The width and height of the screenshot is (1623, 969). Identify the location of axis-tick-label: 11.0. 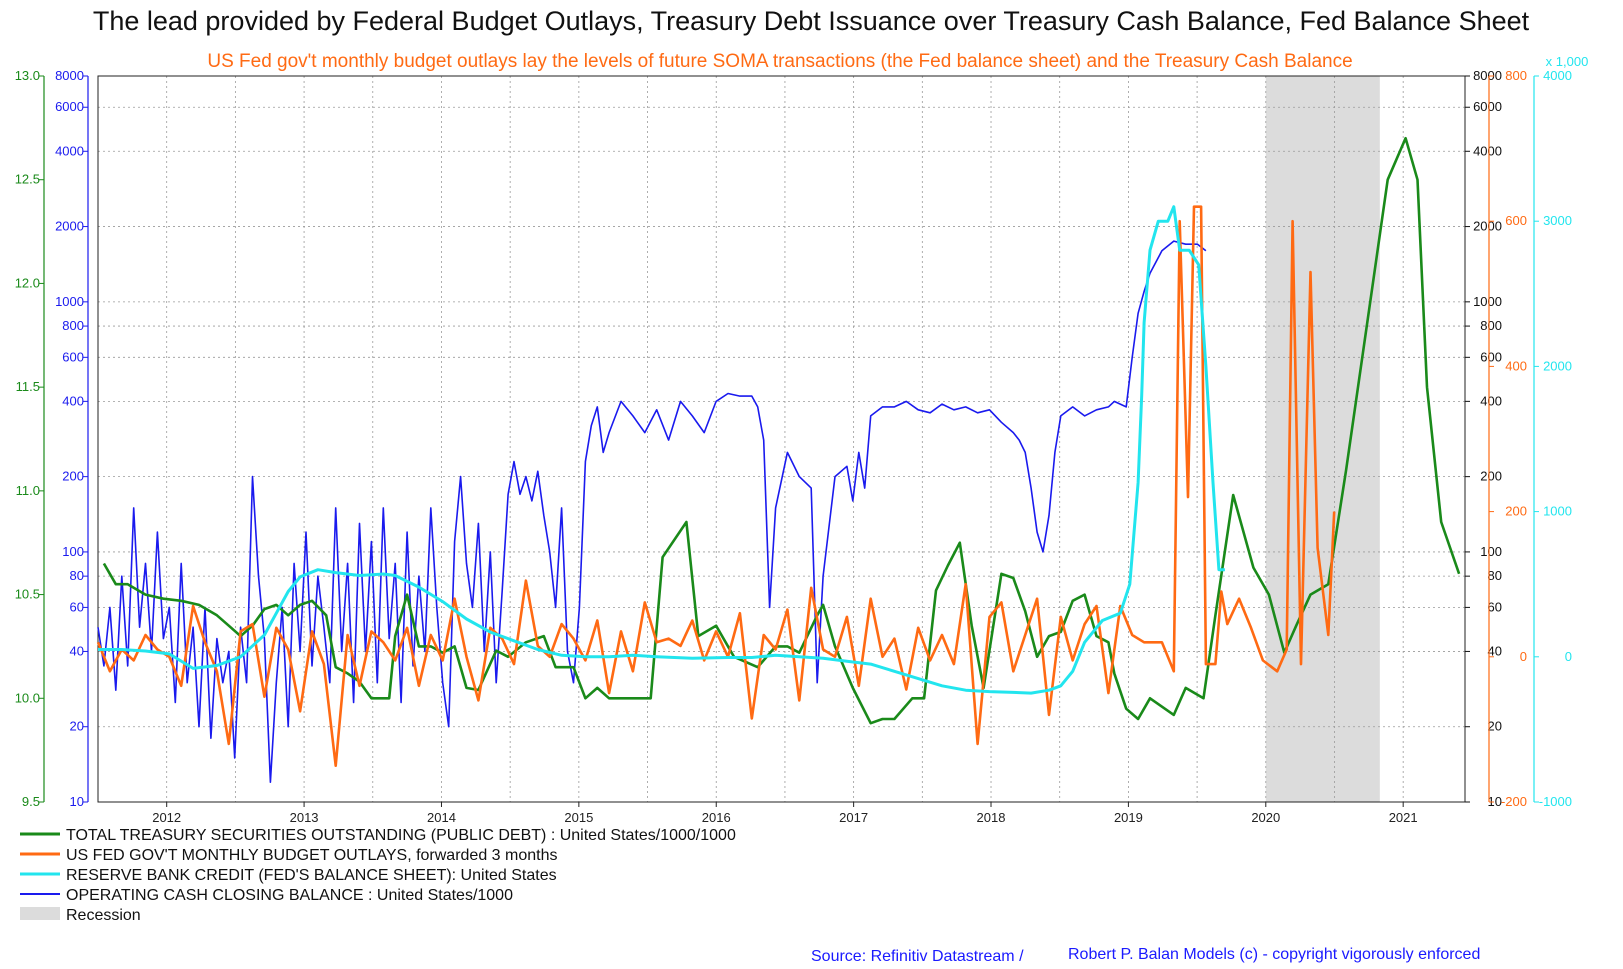
(28, 490).